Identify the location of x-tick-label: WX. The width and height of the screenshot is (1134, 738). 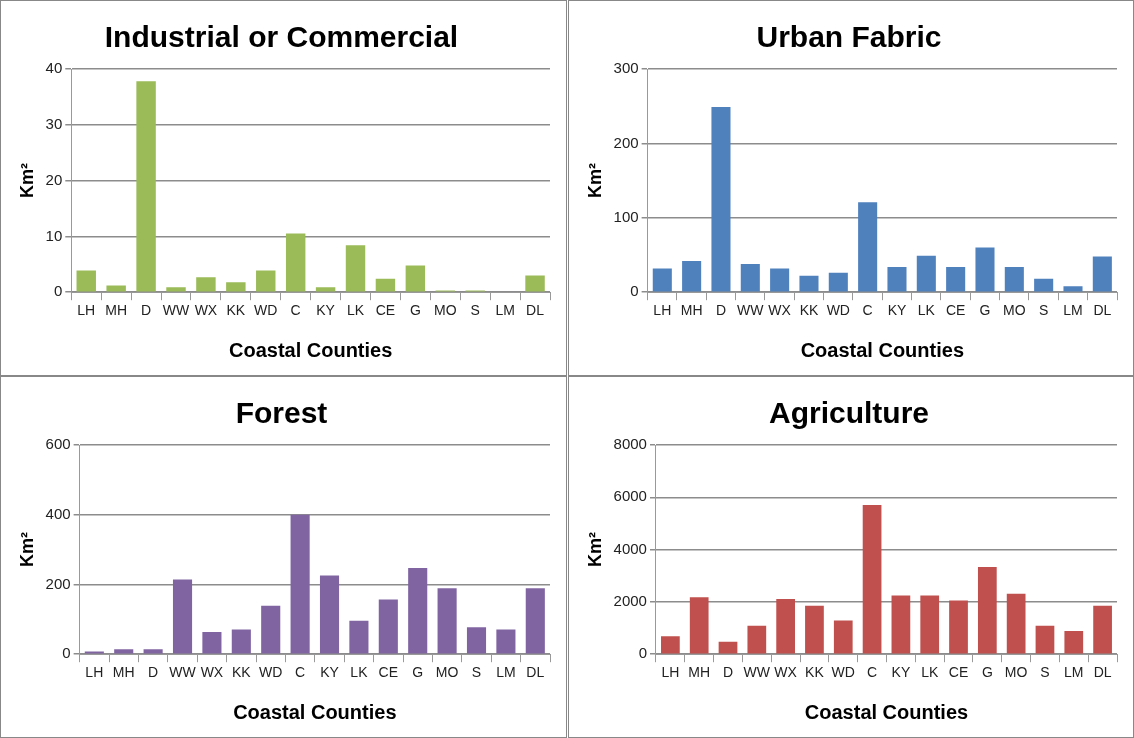
(786, 672).